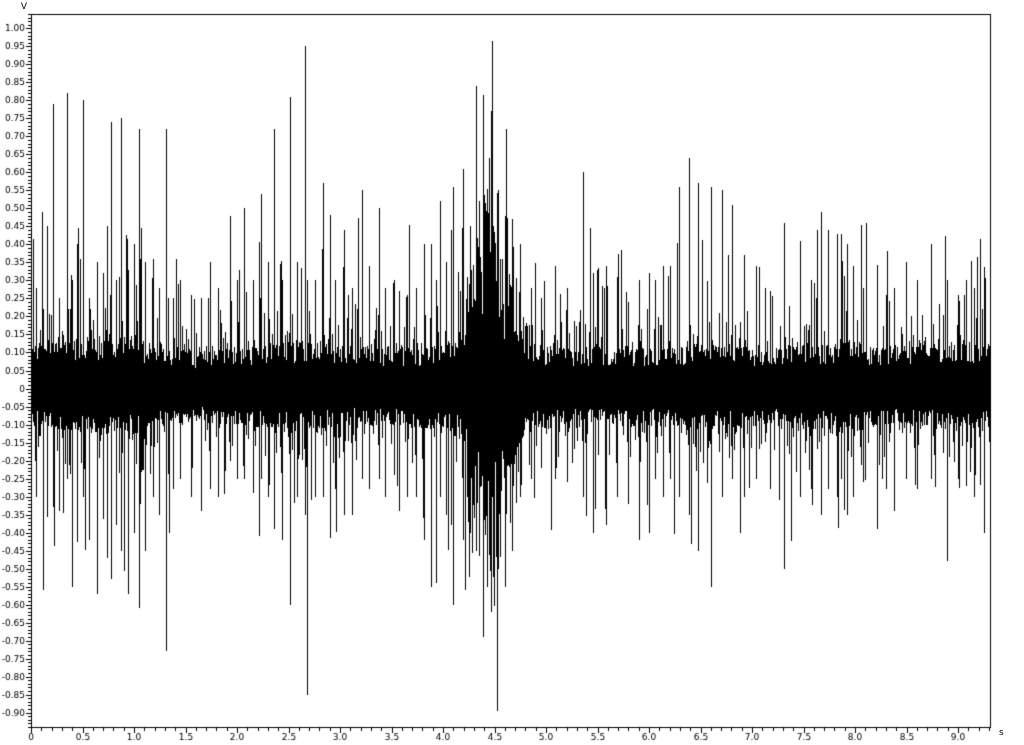 Image resolution: width=1024 pixels, height=745 pixels. What do you see at coordinates (24, 7) in the screenshot?
I see `y-axis-unit-label: V` at bounding box center [24, 7].